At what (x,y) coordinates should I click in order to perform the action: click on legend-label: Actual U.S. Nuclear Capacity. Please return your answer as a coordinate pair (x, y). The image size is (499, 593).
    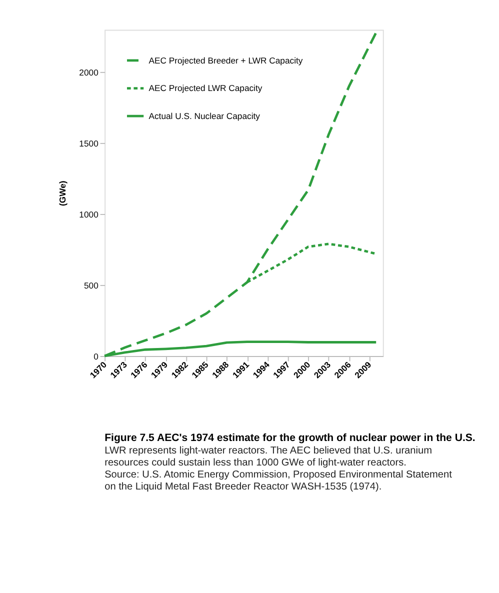
    Looking at the image, I should click on (204, 115).